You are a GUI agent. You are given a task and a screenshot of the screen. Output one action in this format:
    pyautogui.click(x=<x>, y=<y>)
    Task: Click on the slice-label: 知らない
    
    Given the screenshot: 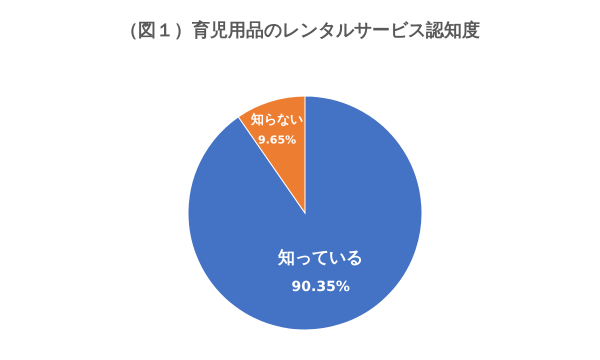 What is the action you would take?
    pyautogui.click(x=277, y=120)
    